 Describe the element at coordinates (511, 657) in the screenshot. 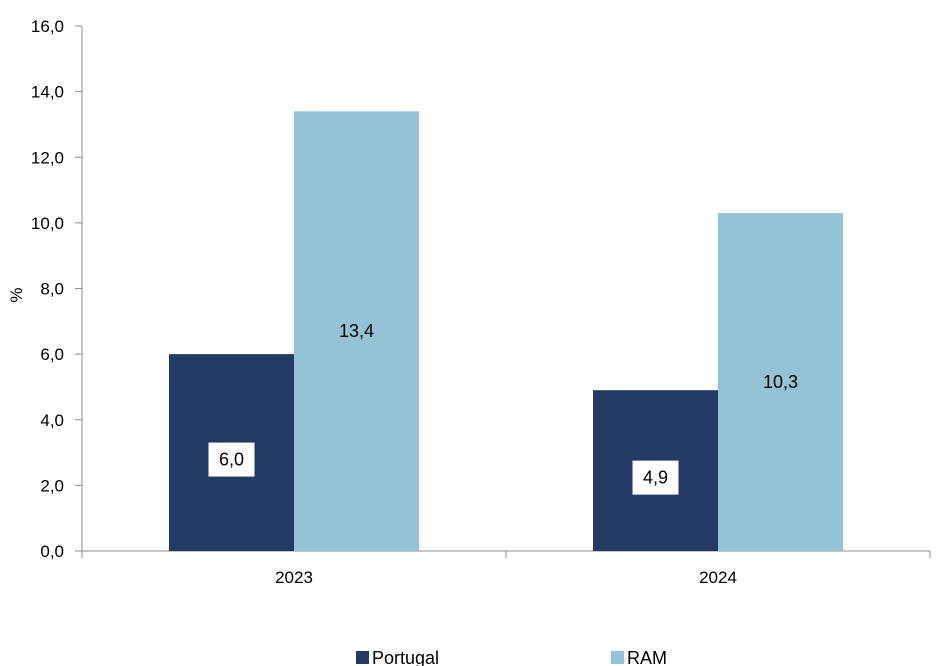

I see `legend: Portugal RAM` at that location.